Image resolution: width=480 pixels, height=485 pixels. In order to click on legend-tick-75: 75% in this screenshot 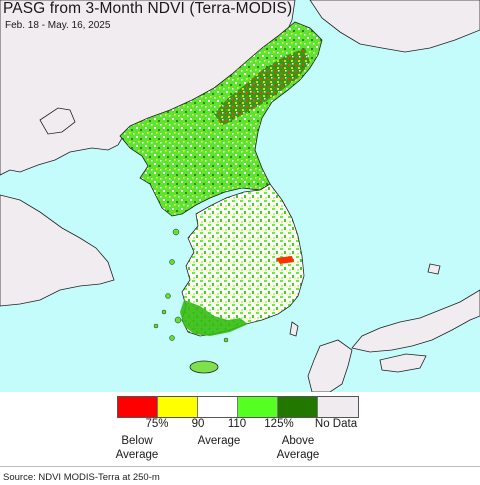, I will do `click(157, 424)`.